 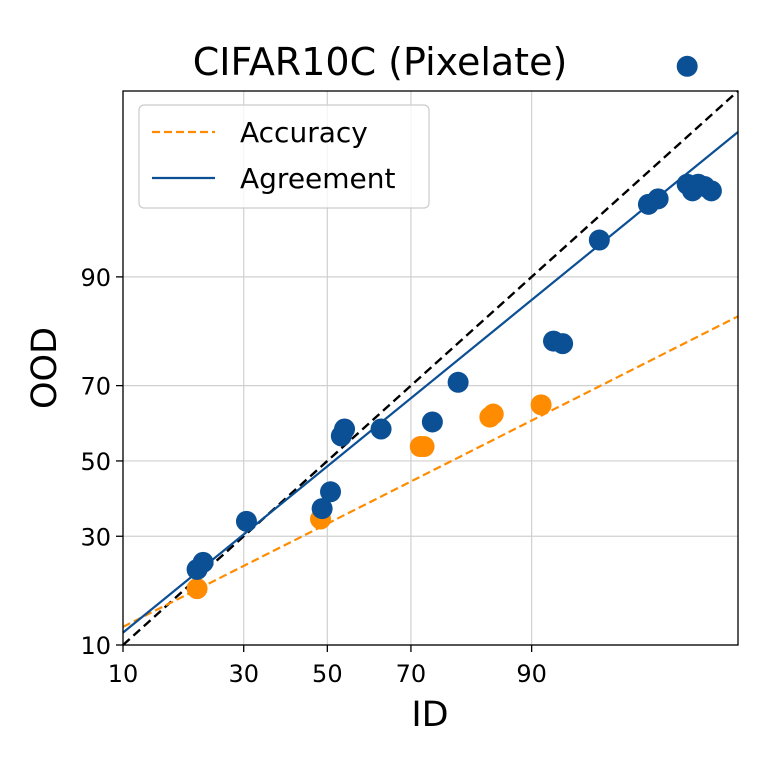 I want to click on y-axis-label: OOD, so click(x=45, y=368).